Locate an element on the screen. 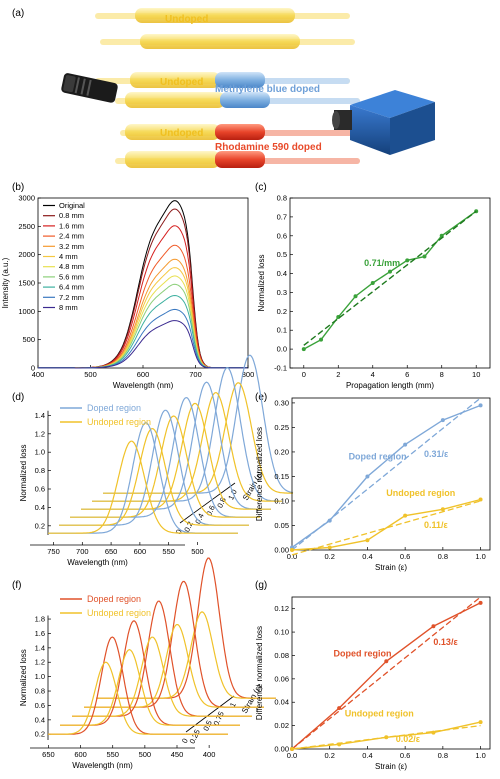 This screenshot has width=500, height=779. y-axis-label: Difference normalized loss is located at coordinates (259, 673).